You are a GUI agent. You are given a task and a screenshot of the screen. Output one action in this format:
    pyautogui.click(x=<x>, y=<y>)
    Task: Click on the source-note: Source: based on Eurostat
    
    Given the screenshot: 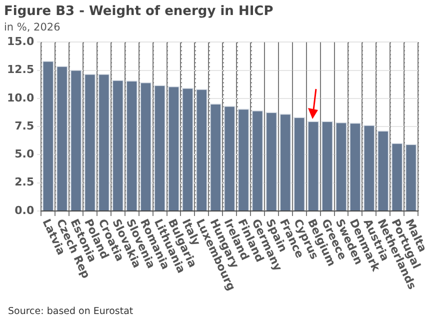 What is the action you would take?
    pyautogui.click(x=71, y=311)
    